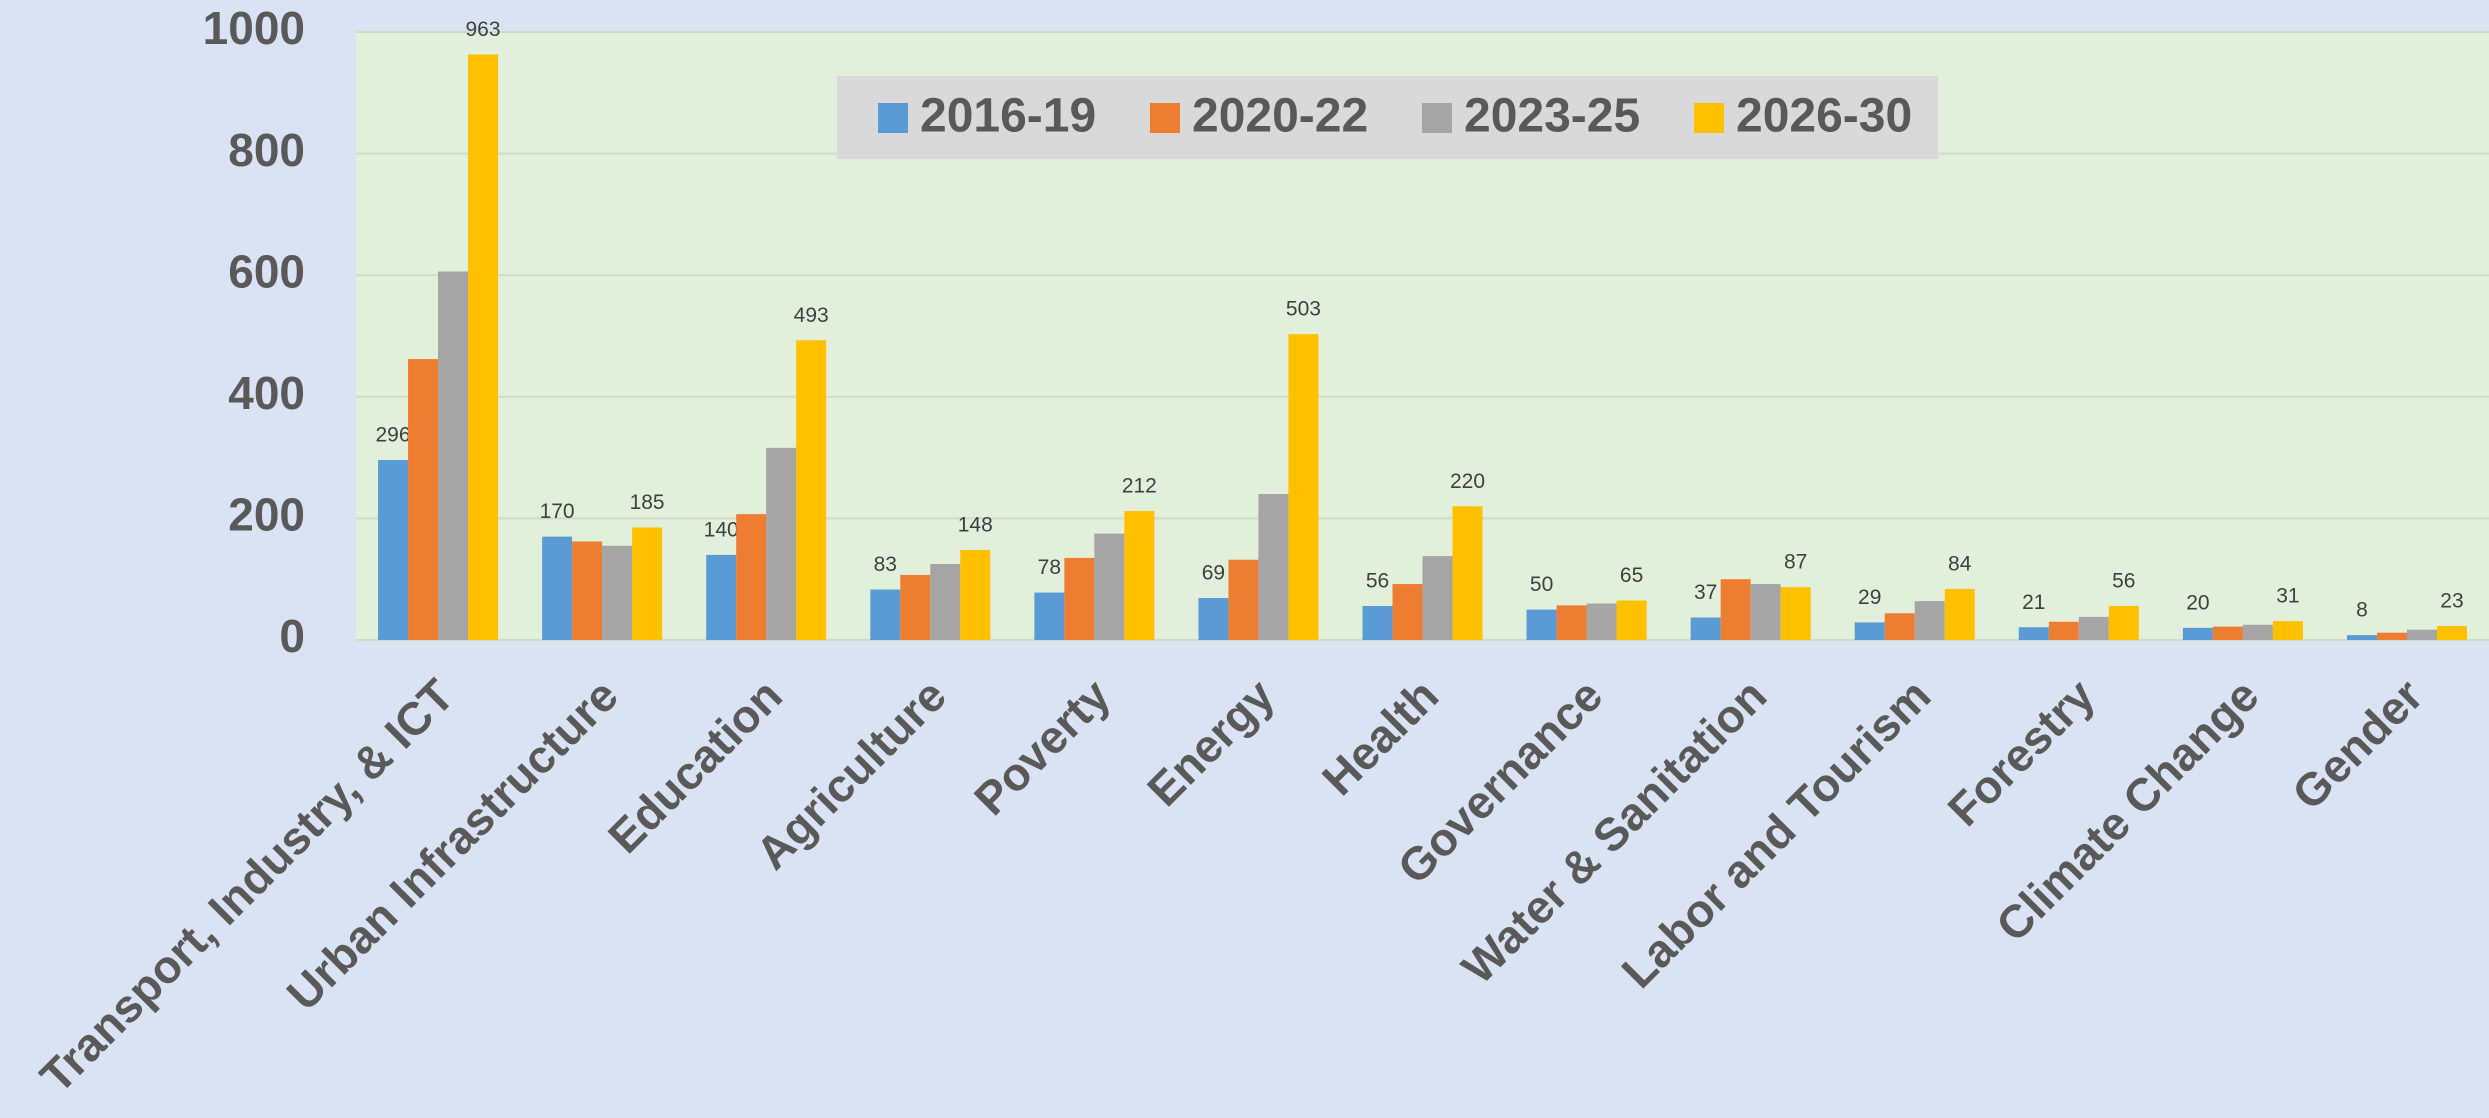 This screenshot has height=1118, width=2489. Describe the element at coordinates (1139, 486) in the screenshot. I see `data-label: 212` at that location.